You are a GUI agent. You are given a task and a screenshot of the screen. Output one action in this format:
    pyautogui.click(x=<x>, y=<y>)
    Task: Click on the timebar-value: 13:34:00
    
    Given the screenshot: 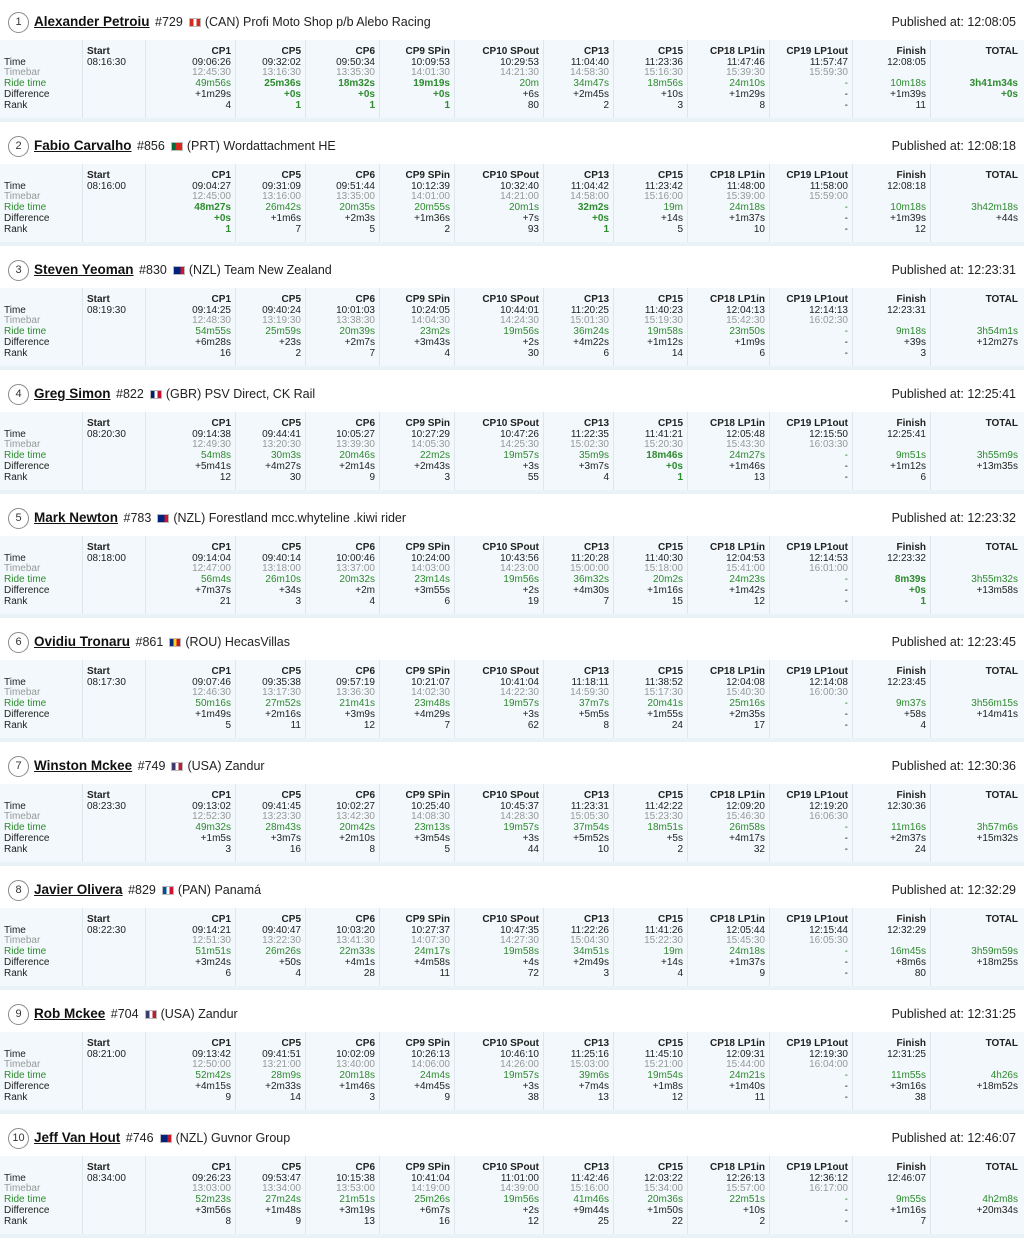 What is the action you would take?
    pyautogui.click(x=281, y=1188)
    